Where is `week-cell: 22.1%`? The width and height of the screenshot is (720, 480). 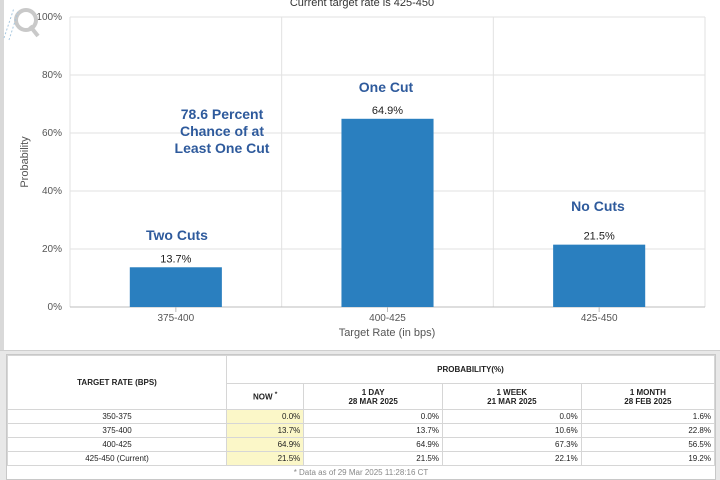 week-cell: 22.1% is located at coordinates (511, 458).